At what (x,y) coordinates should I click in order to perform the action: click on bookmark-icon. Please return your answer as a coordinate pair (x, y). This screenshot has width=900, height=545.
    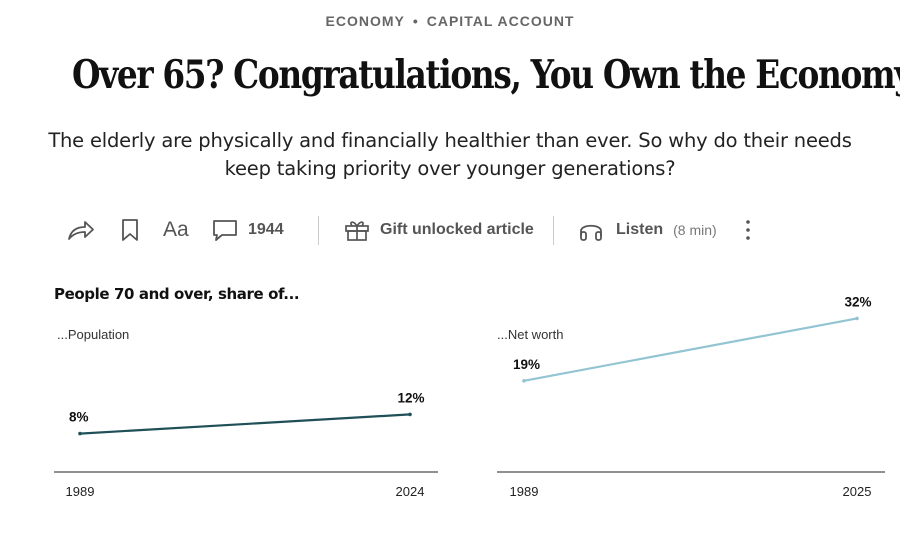
    Looking at the image, I should click on (130, 230).